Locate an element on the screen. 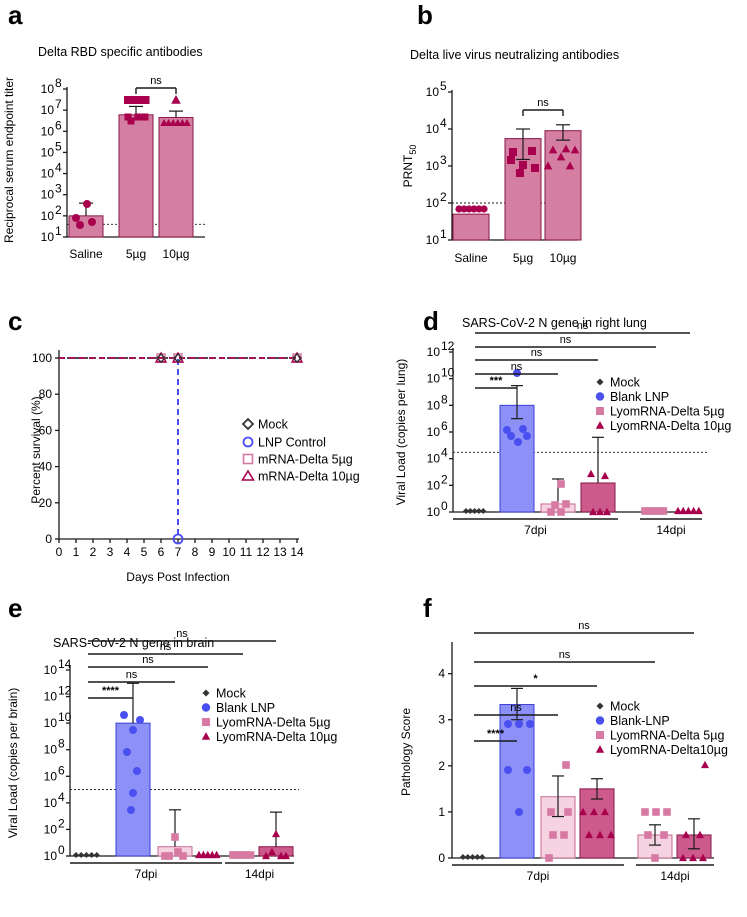  y-tick-label: 40 is located at coordinates (46, 467).